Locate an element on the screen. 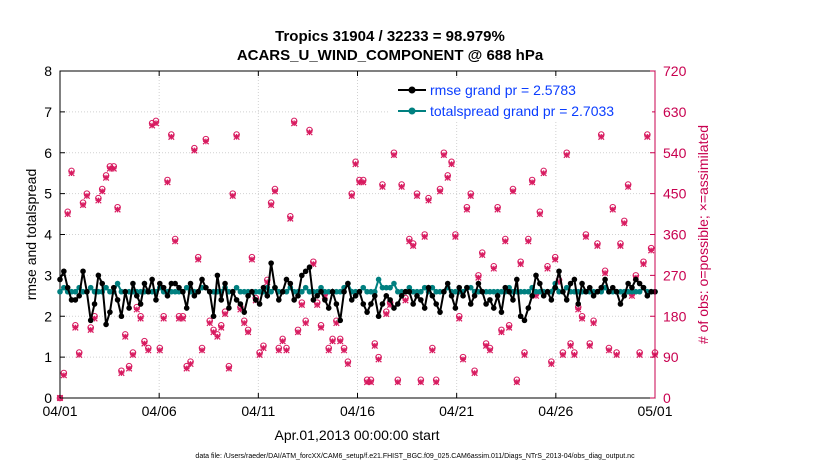 The width and height of the screenshot is (830, 470). y-right-tick-label: 180 is located at coordinates (675, 316).